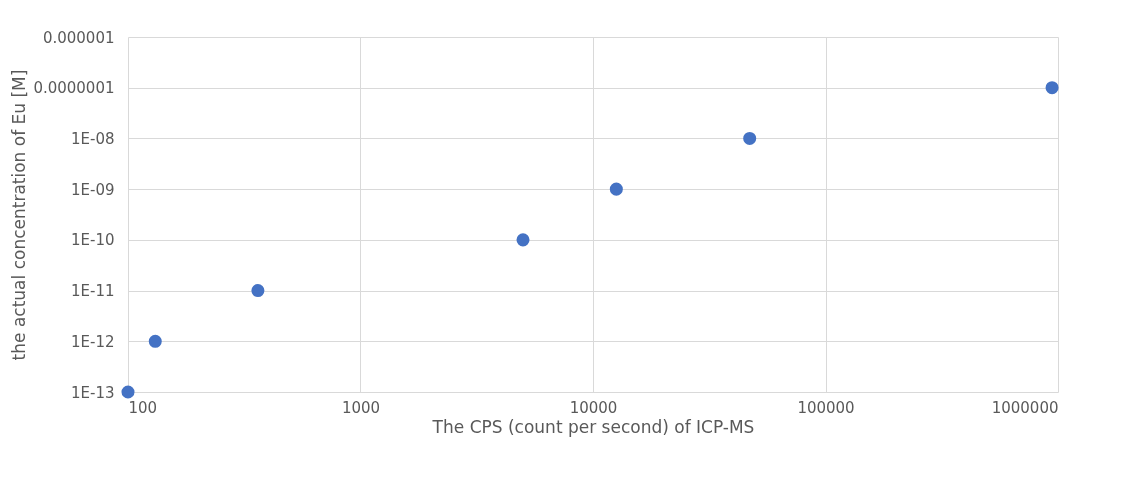 The width and height of the screenshot is (1133, 480). I want to click on y-tick-label: 1E-11, so click(92, 291).